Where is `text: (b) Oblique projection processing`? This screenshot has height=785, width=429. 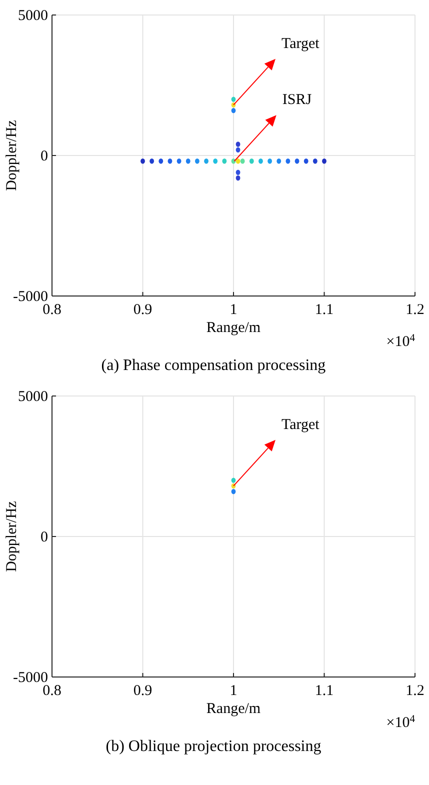 text: (b) Oblique projection processing is located at coordinates (214, 746).